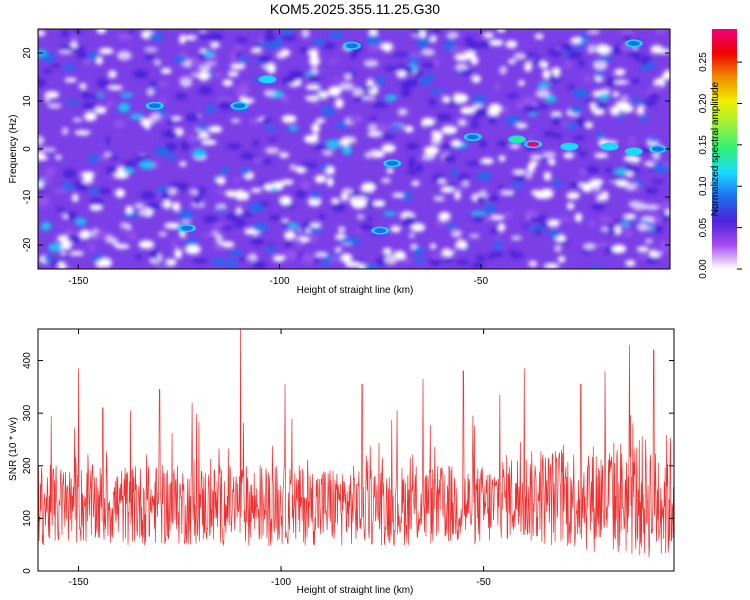 The width and height of the screenshot is (750, 600). What do you see at coordinates (355, 590) in the screenshot?
I see `snr-x-label: Height of straight line (km)` at bounding box center [355, 590].